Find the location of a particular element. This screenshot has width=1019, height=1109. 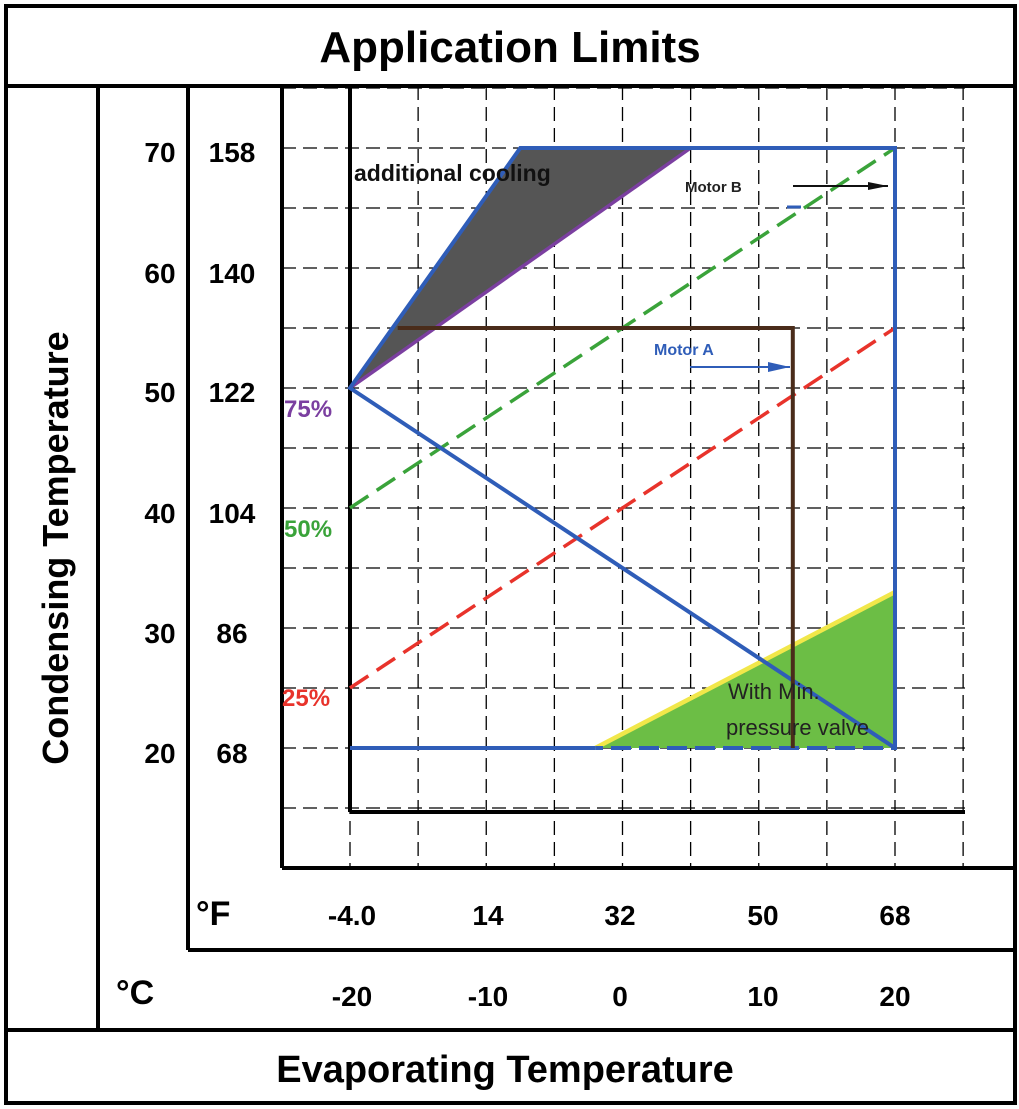

x-tick-c: -20 is located at coordinates (352, 996).